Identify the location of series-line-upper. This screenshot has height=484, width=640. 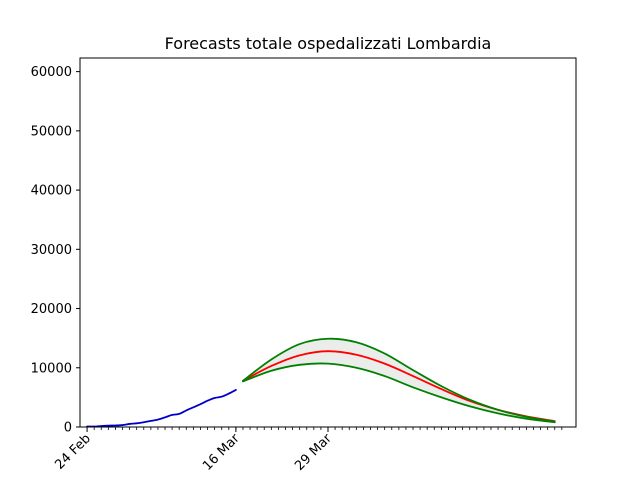
(399, 380).